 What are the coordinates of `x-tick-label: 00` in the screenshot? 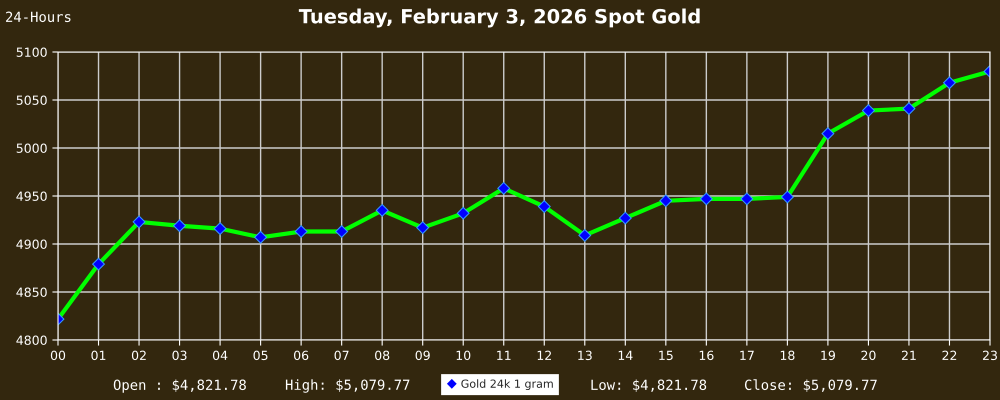 It's located at (58, 355).